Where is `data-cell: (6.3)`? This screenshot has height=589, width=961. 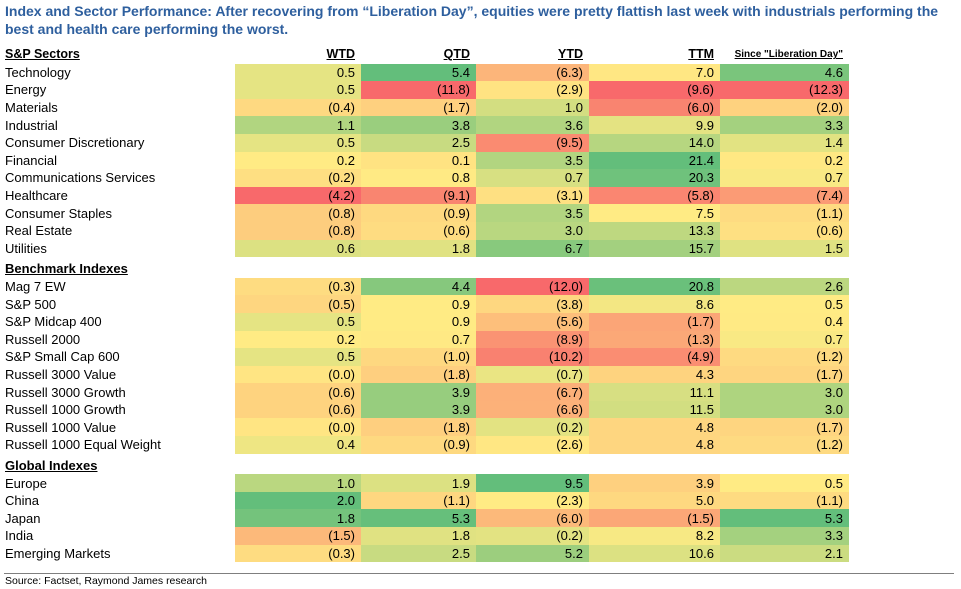
data-cell: (6.3) is located at coordinates (532, 72).